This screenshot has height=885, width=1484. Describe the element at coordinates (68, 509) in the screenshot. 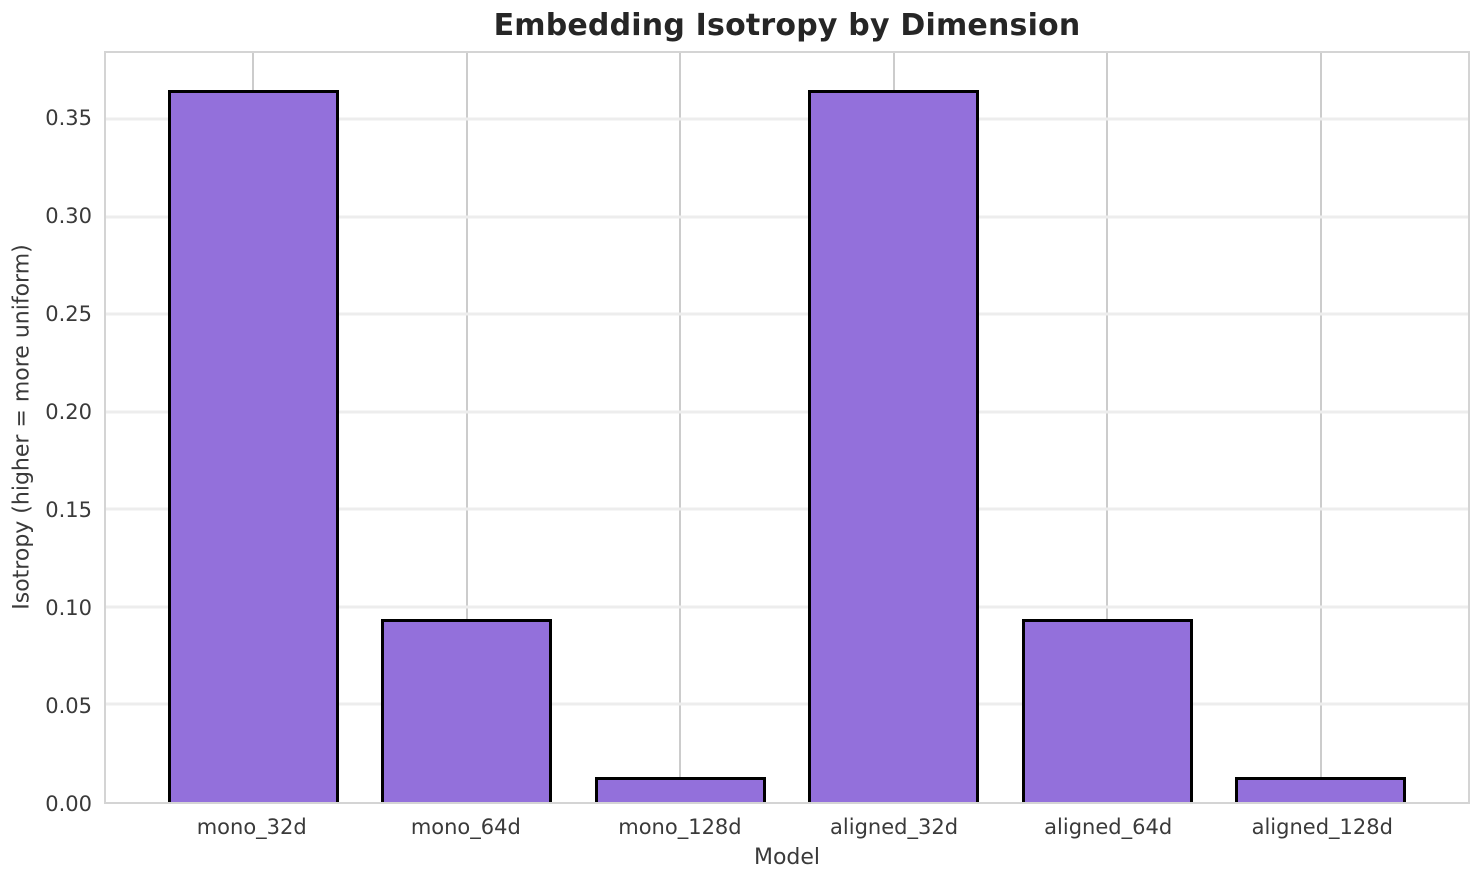

I see `y-tick-label: 0.15` at that location.